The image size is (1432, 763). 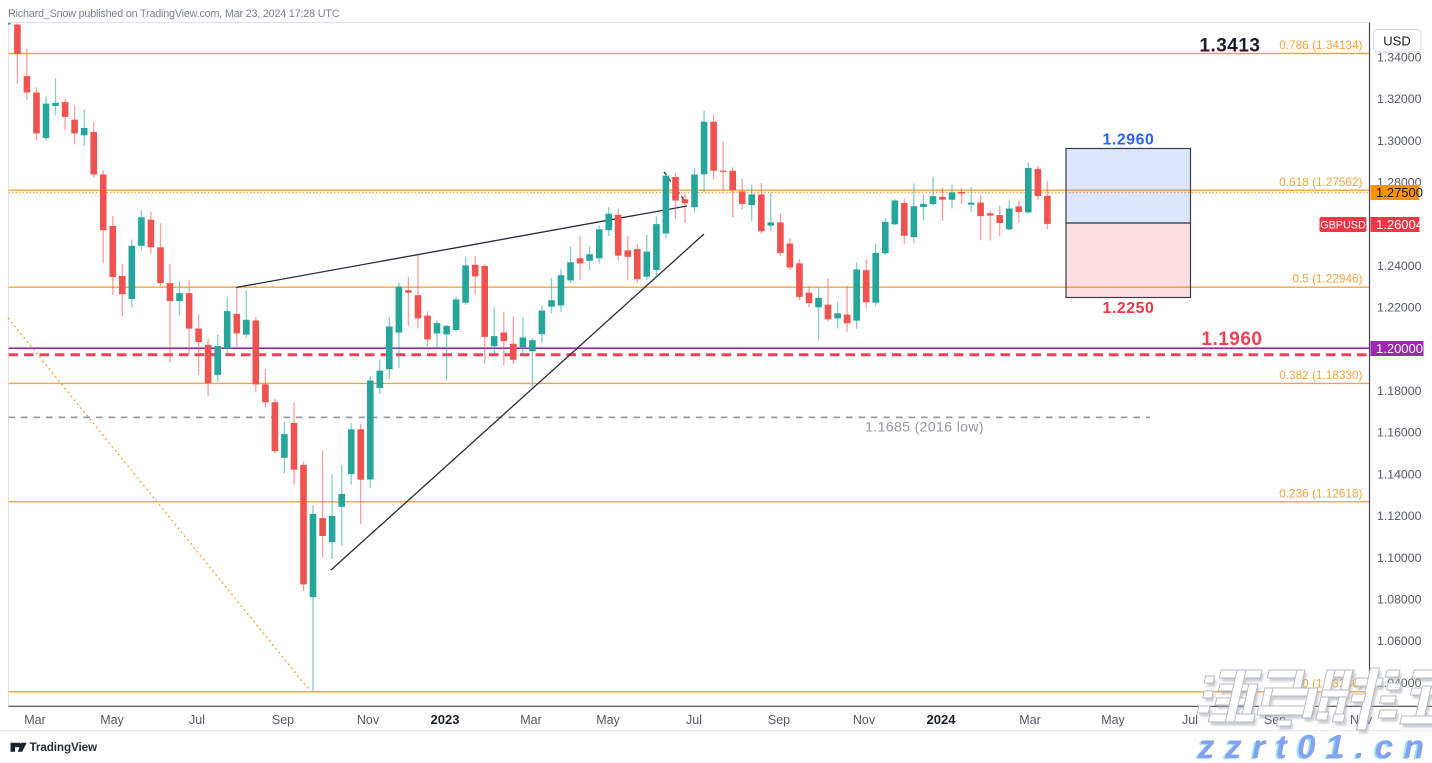 What do you see at coordinates (1343, 226) in the screenshot?
I see `svg-text: GBPUSD` at bounding box center [1343, 226].